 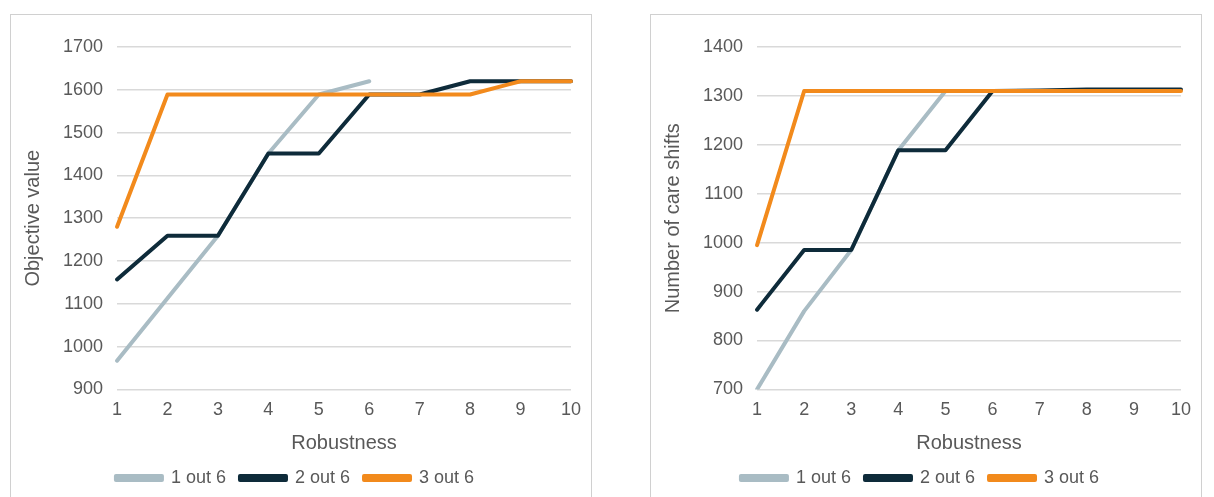 What do you see at coordinates (83, 88) in the screenshot?
I see `y-tick-label: 1600` at bounding box center [83, 88].